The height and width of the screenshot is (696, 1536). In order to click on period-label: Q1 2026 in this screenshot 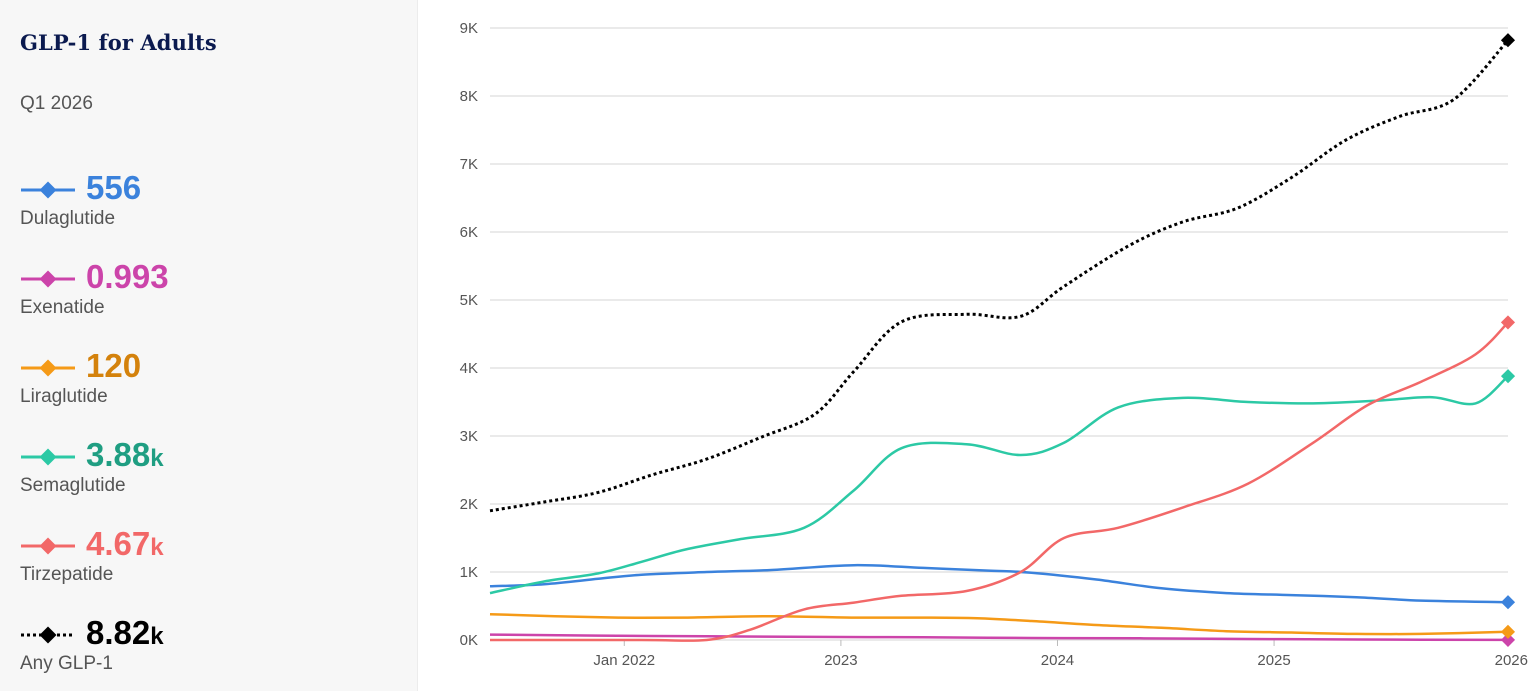, I will do `click(56, 103)`.